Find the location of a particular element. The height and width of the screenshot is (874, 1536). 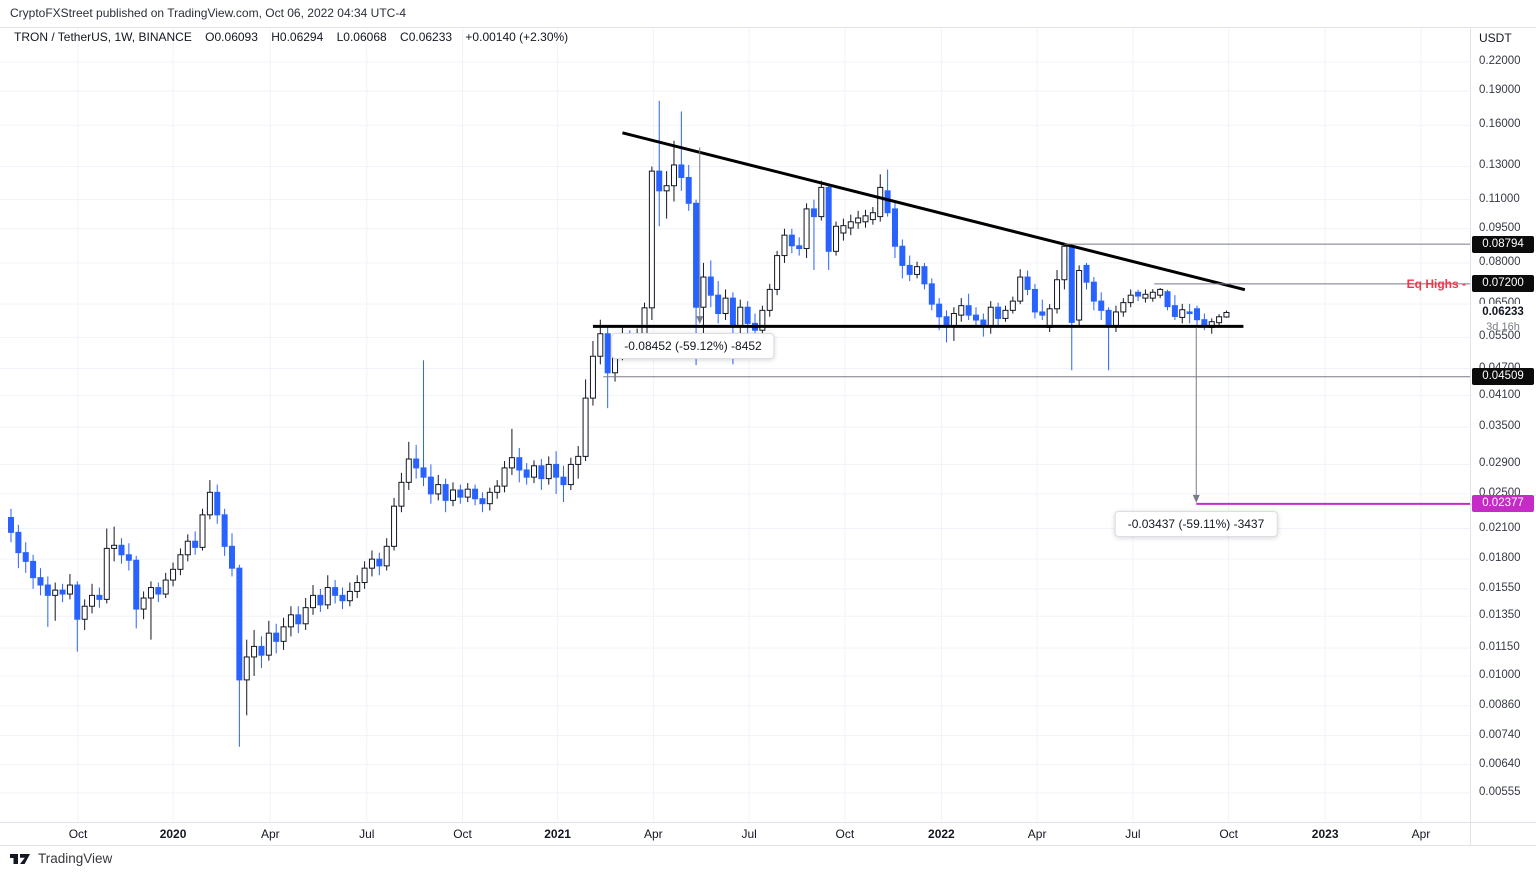

target-level-axis-label: 0.02377 is located at coordinates (1503, 504).